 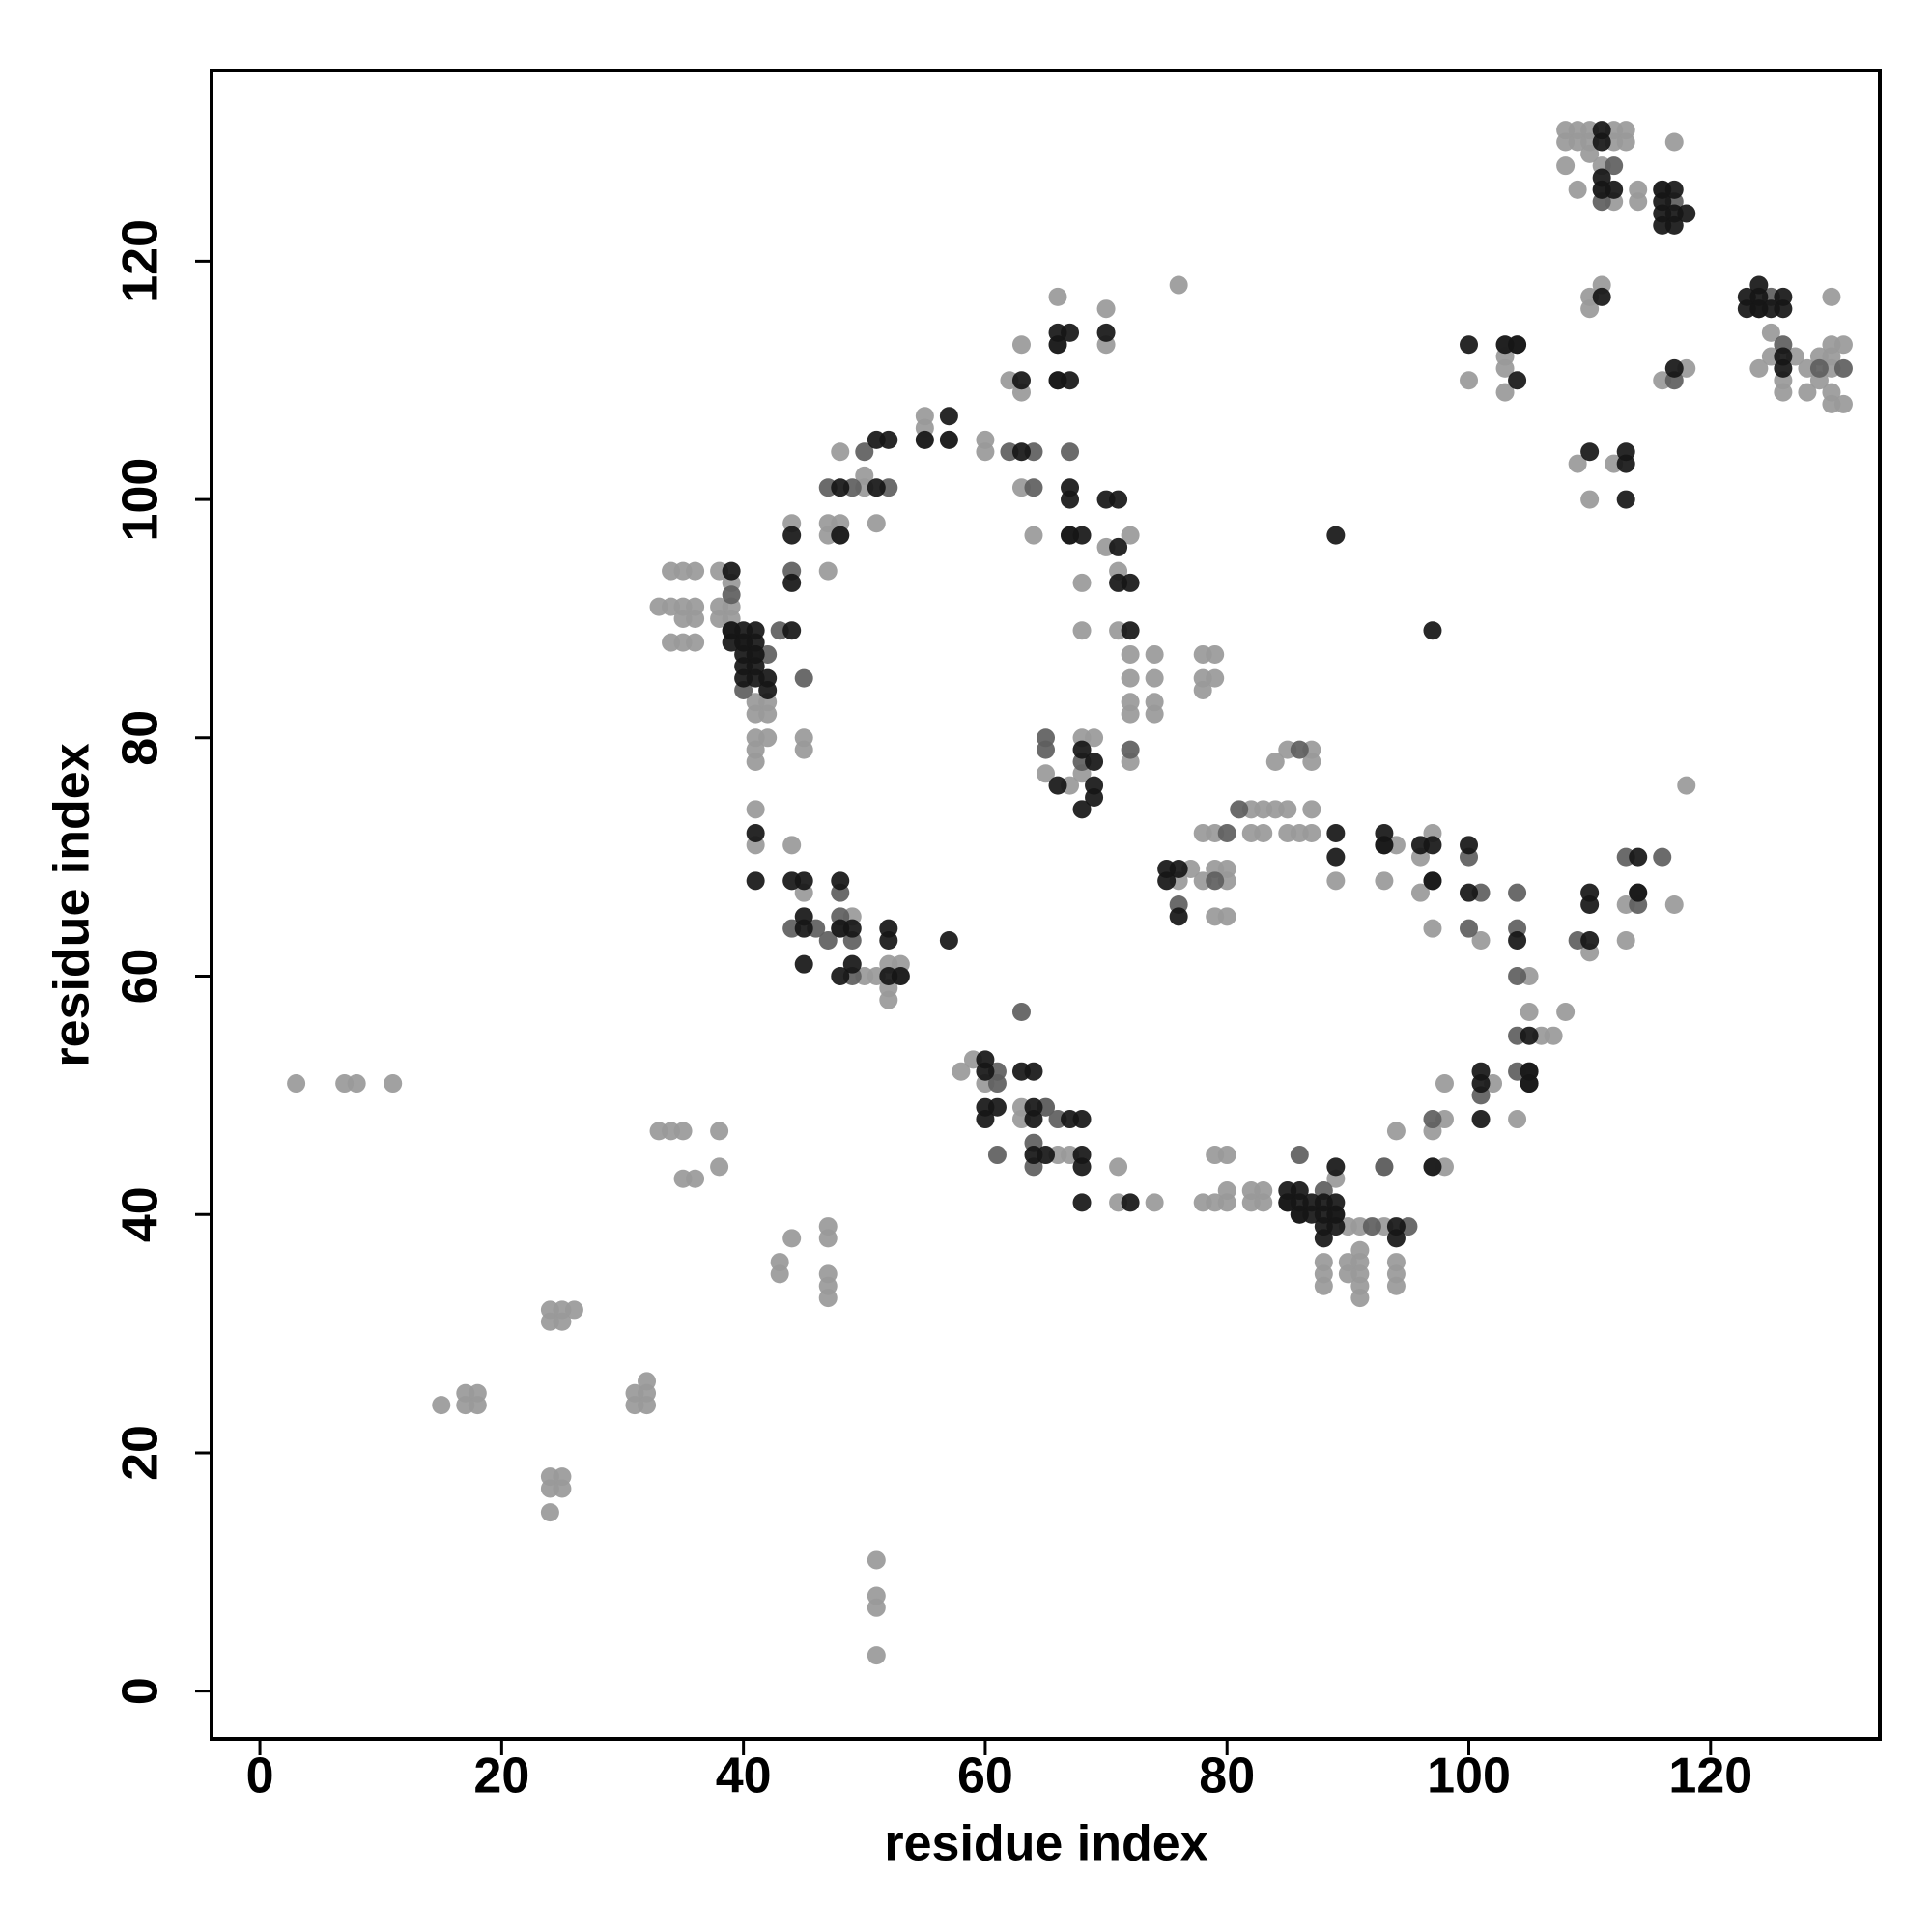 I want to click on y-tick-label: 0, so click(x=141, y=1691).